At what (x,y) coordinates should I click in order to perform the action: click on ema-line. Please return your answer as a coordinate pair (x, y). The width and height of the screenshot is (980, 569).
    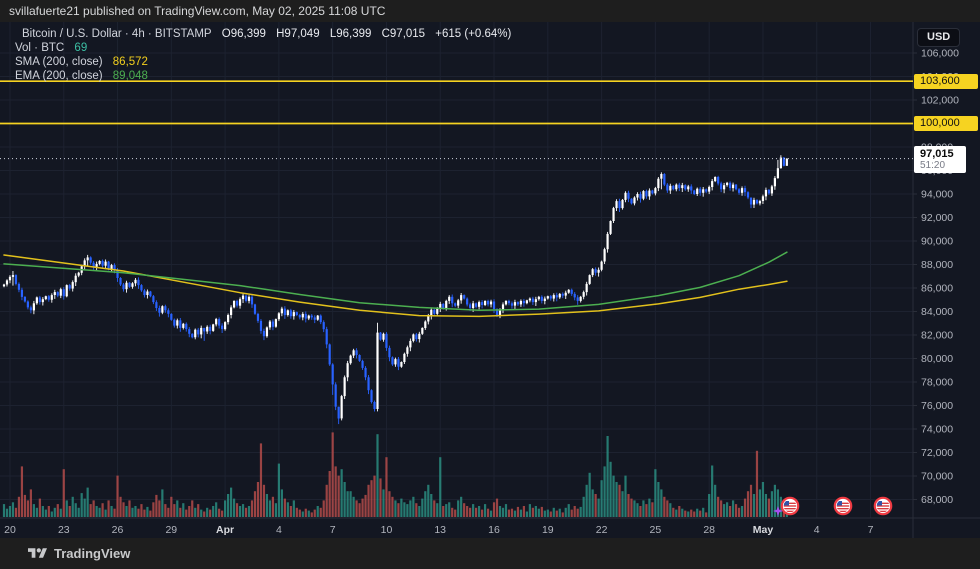
    Looking at the image, I should click on (395, 281).